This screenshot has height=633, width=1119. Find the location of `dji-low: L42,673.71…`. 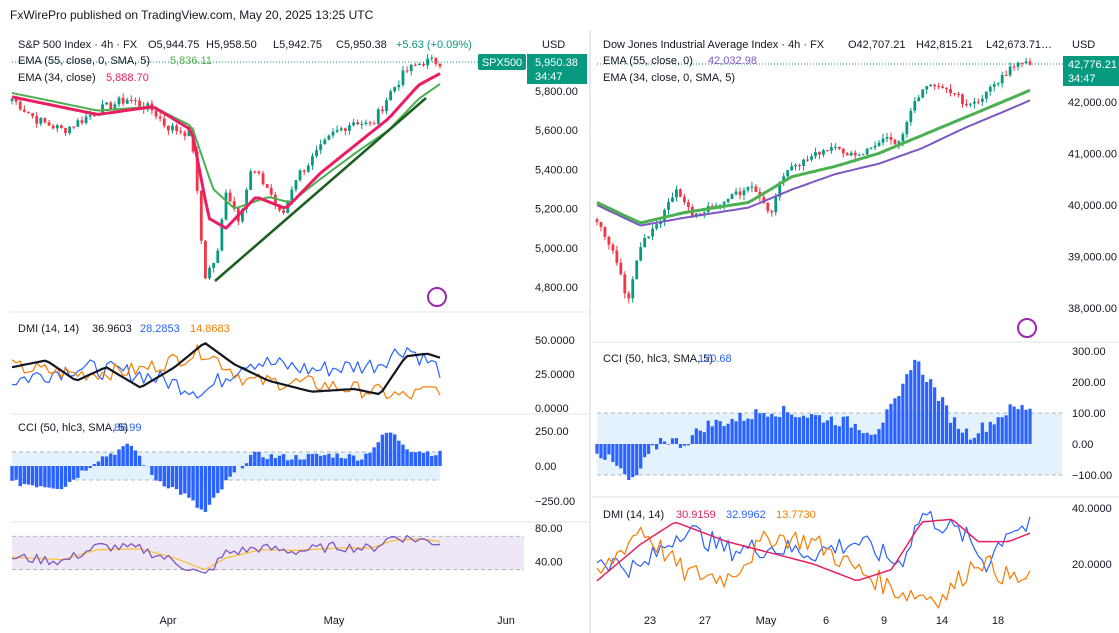

dji-low: L42,673.71… is located at coordinates (1019, 45).